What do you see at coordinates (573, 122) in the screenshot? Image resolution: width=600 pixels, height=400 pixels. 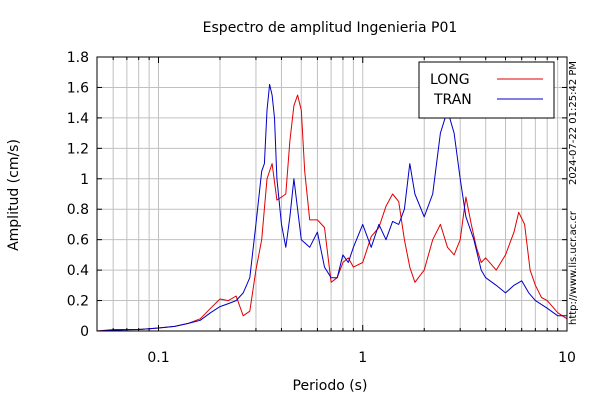 I see `timestamp-label: 2024-07-22 01:25:42 PM` at bounding box center [573, 122].